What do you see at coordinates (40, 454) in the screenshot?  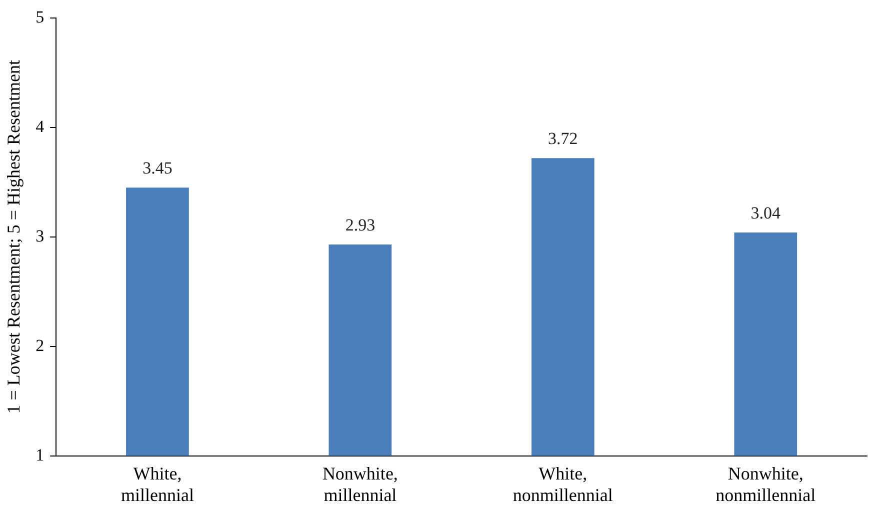 I see `y-tick-label: 1` at bounding box center [40, 454].